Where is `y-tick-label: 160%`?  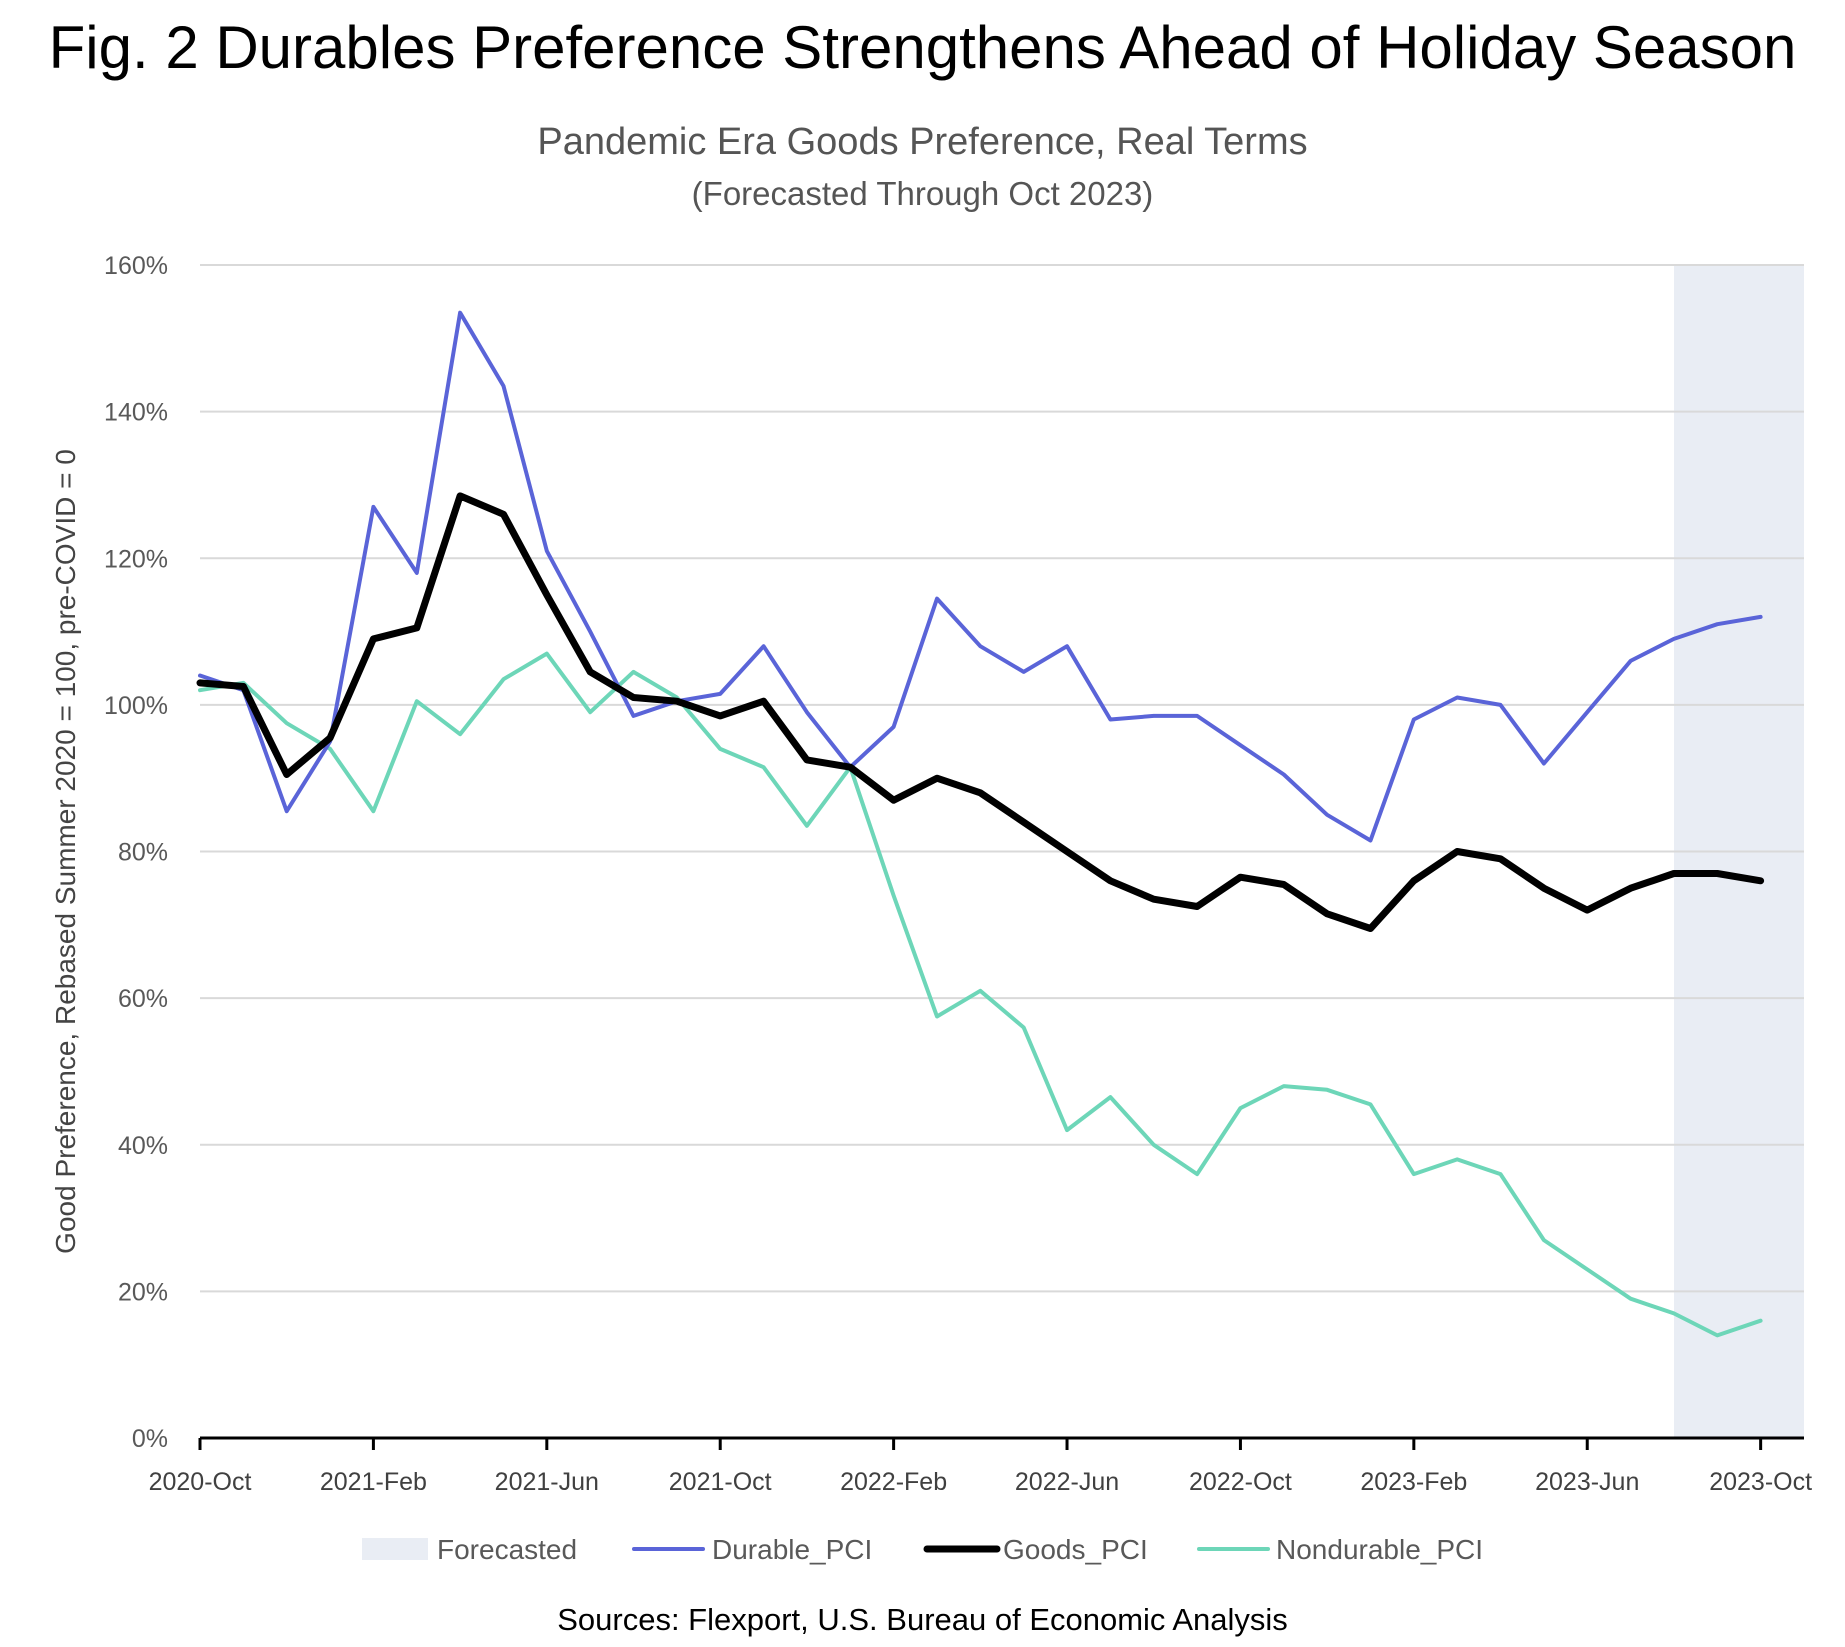
y-tick-label: 160% is located at coordinates (136, 266).